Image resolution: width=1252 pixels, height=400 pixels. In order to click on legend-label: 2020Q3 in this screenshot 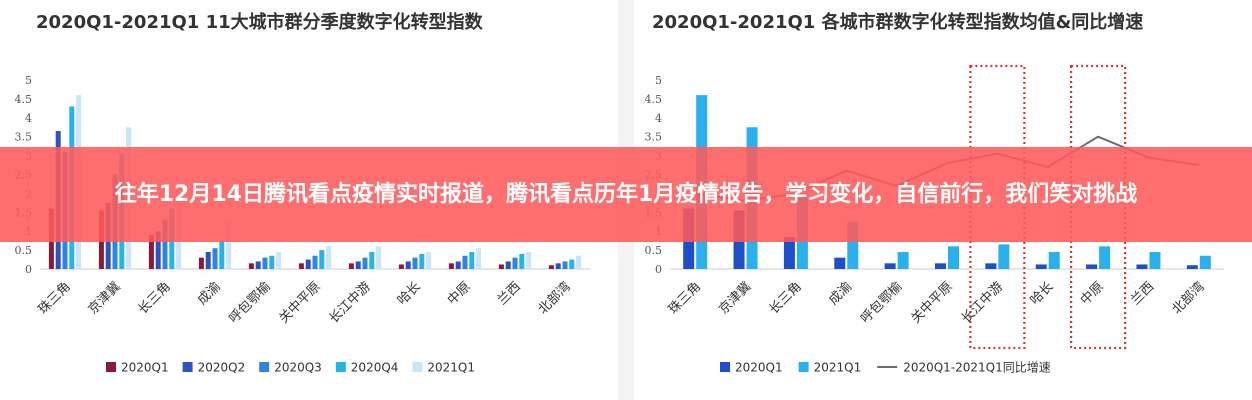, I will do `click(298, 368)`.